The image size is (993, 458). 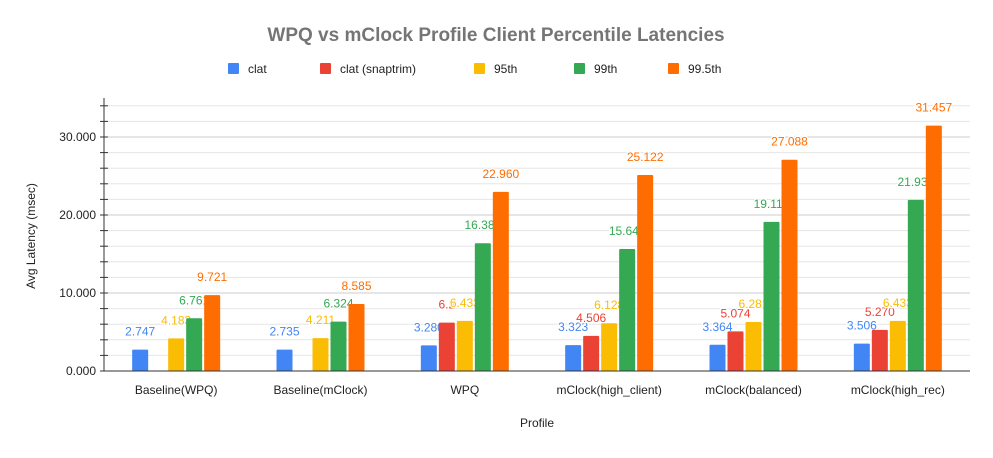 What do you see at coordinates (753, 390) in the screenshot?
I see `x-tick-label: mClock(balanced)` at bounding box center [753, 390].